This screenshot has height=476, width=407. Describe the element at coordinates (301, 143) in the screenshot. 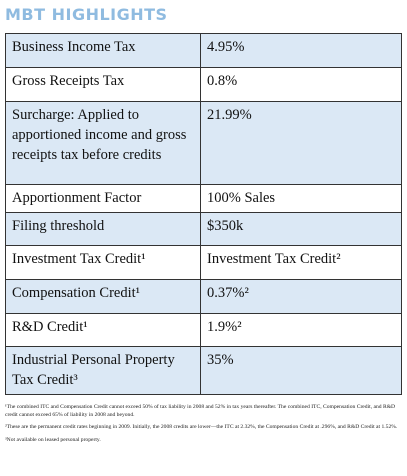

I see `row-value: 21.99%` at that location.